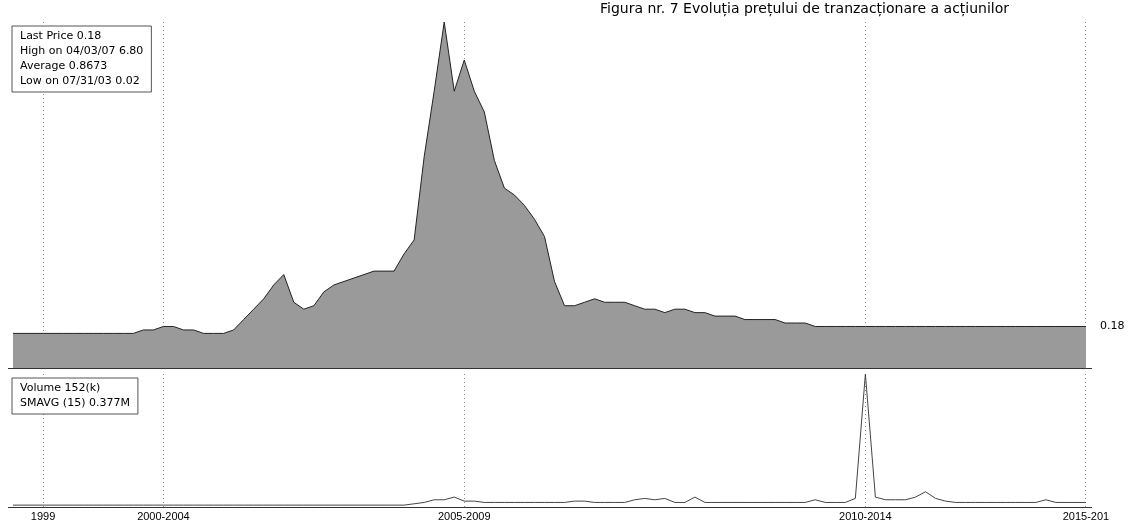  I want to click on chart-title: Figura nr. 7 Evoluția prețului de tranzacționare a acțiunilor, so click(805, 9).